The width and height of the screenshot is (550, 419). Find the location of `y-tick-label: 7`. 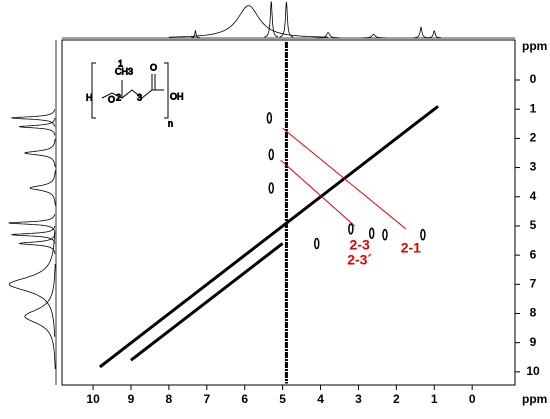

y-tick-label: 7 is located at coordinates (533, 283).